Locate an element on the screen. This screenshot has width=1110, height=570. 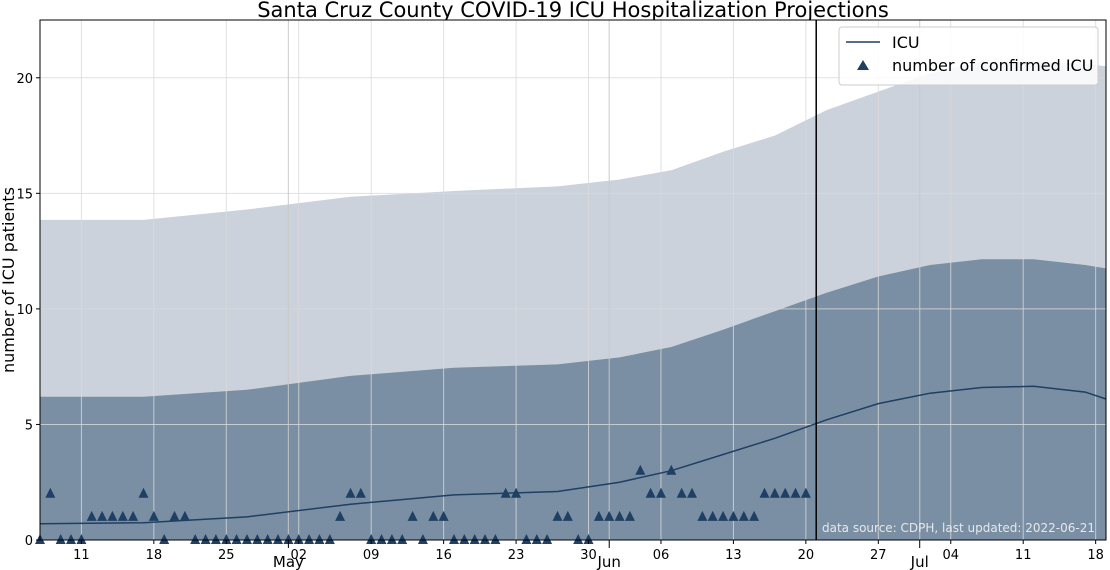
legend-frame is located at coordinates (968, 56).